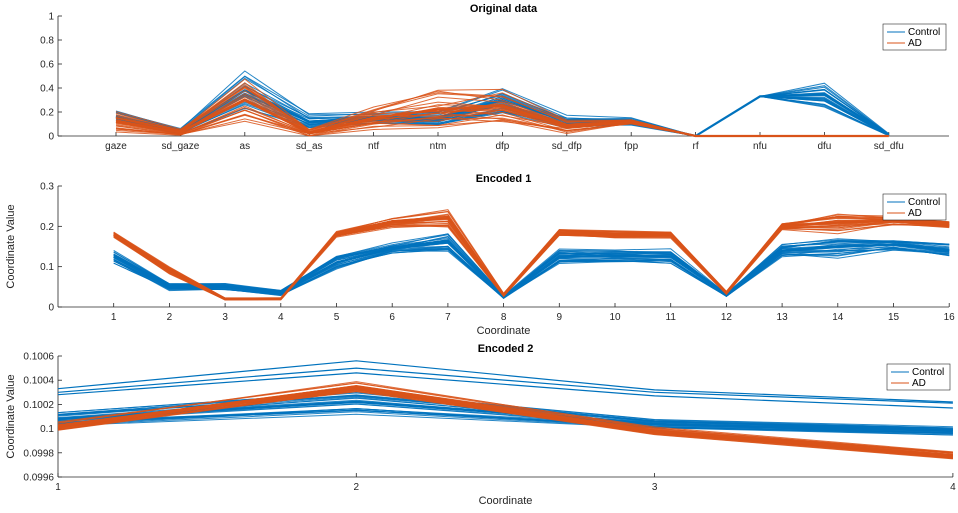 This screenshot has height=513, width=958. I want to click on y-tick-label: 0.0998, so click(38, 453).